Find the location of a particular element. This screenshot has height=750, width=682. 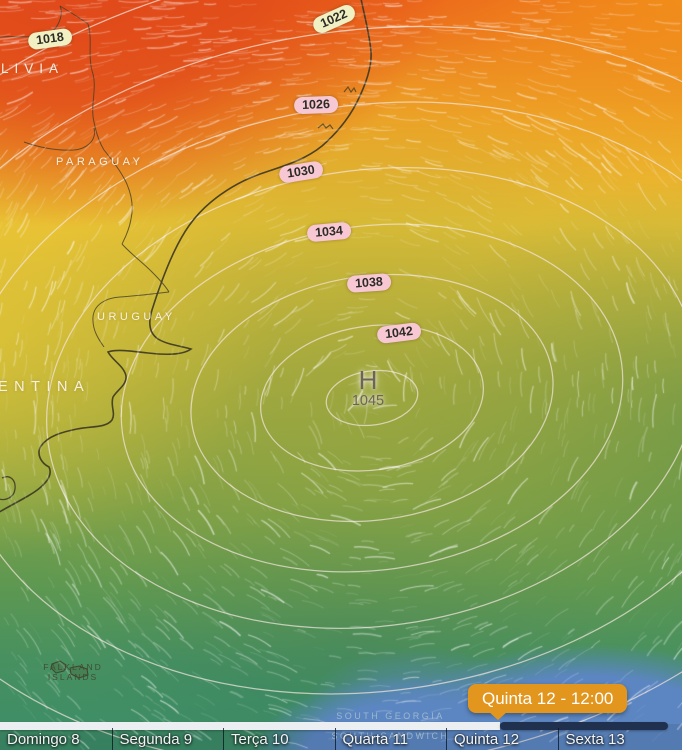

place-label-line: PARAGUAY is located at coordinates (100, 162).